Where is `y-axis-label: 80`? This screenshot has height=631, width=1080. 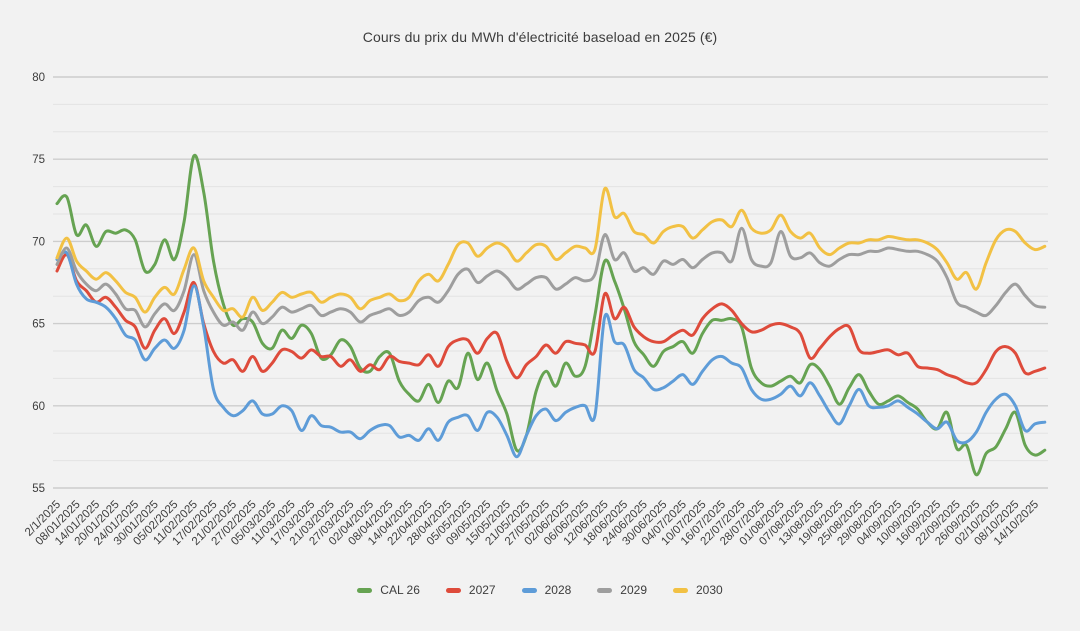
y-axis-label: 80 is located at coordinates (38, 78).